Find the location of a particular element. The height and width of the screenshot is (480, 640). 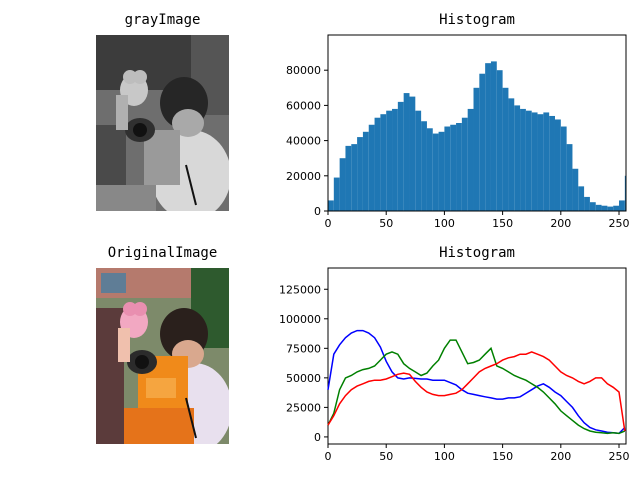

bottom-axis-xtick-label: 250 is located at coordinates (619, 456).